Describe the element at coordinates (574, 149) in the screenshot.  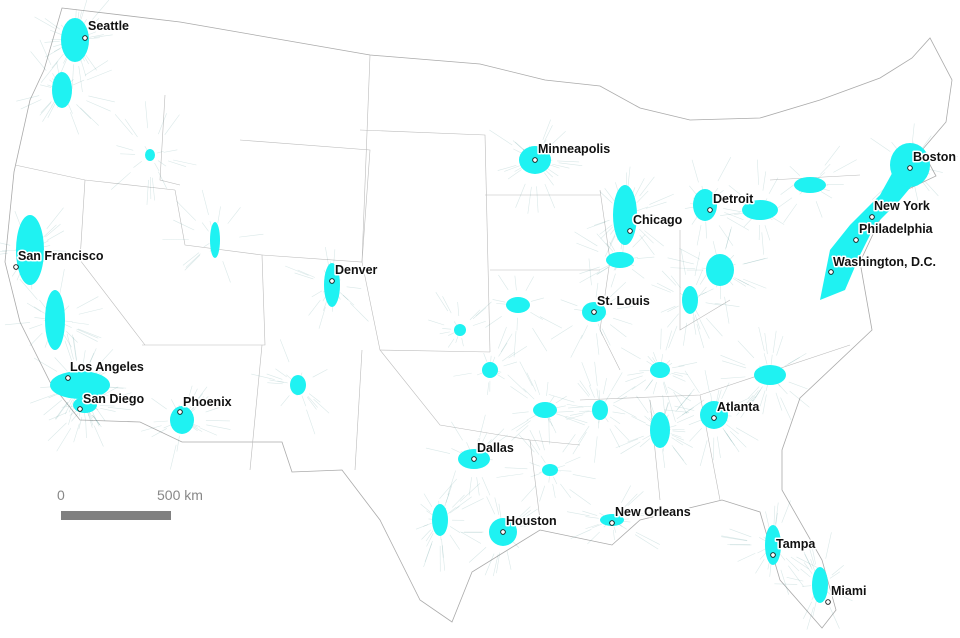
I see `city-label: Minneapolis` at that location.